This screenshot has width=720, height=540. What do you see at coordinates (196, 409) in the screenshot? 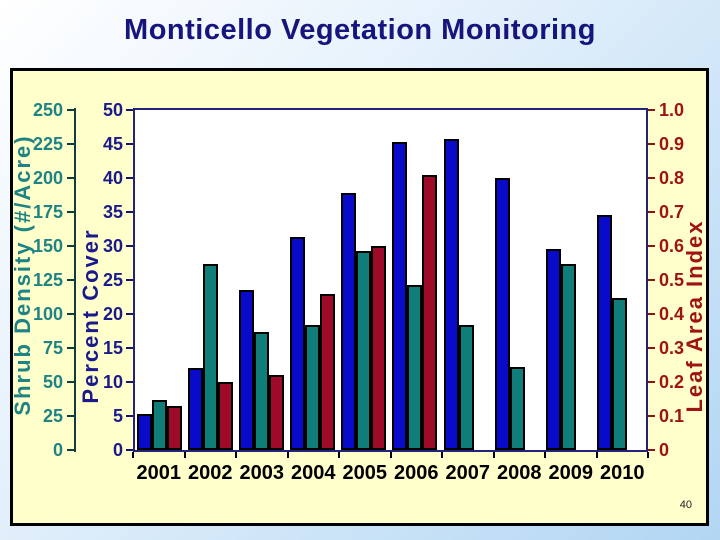
I see `bar-percent_cover-2002` at bounding box center [196, 409].